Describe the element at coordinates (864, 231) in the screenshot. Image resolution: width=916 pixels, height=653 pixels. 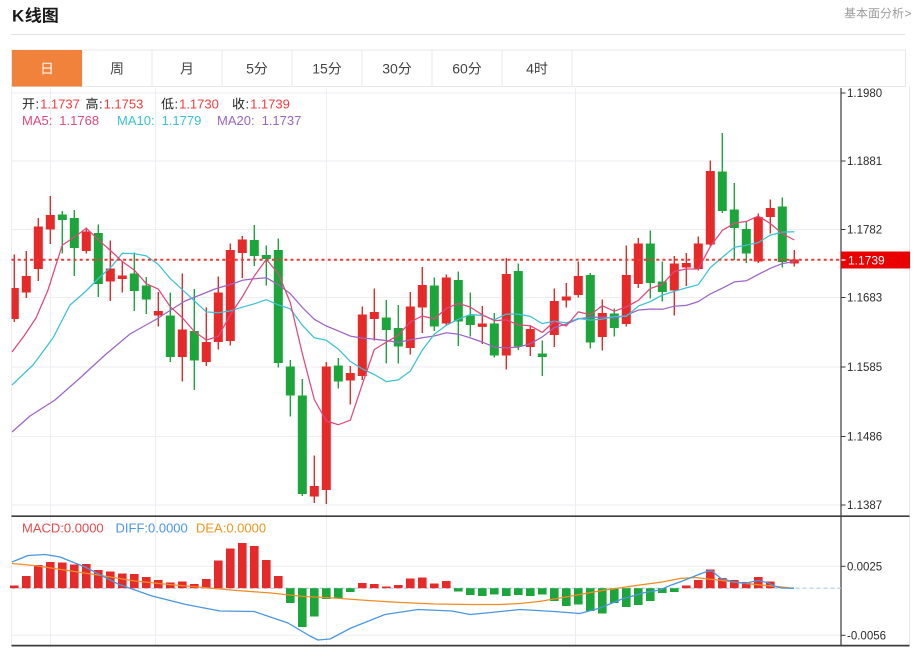
I see `svg-text: 1.1782` at that location.